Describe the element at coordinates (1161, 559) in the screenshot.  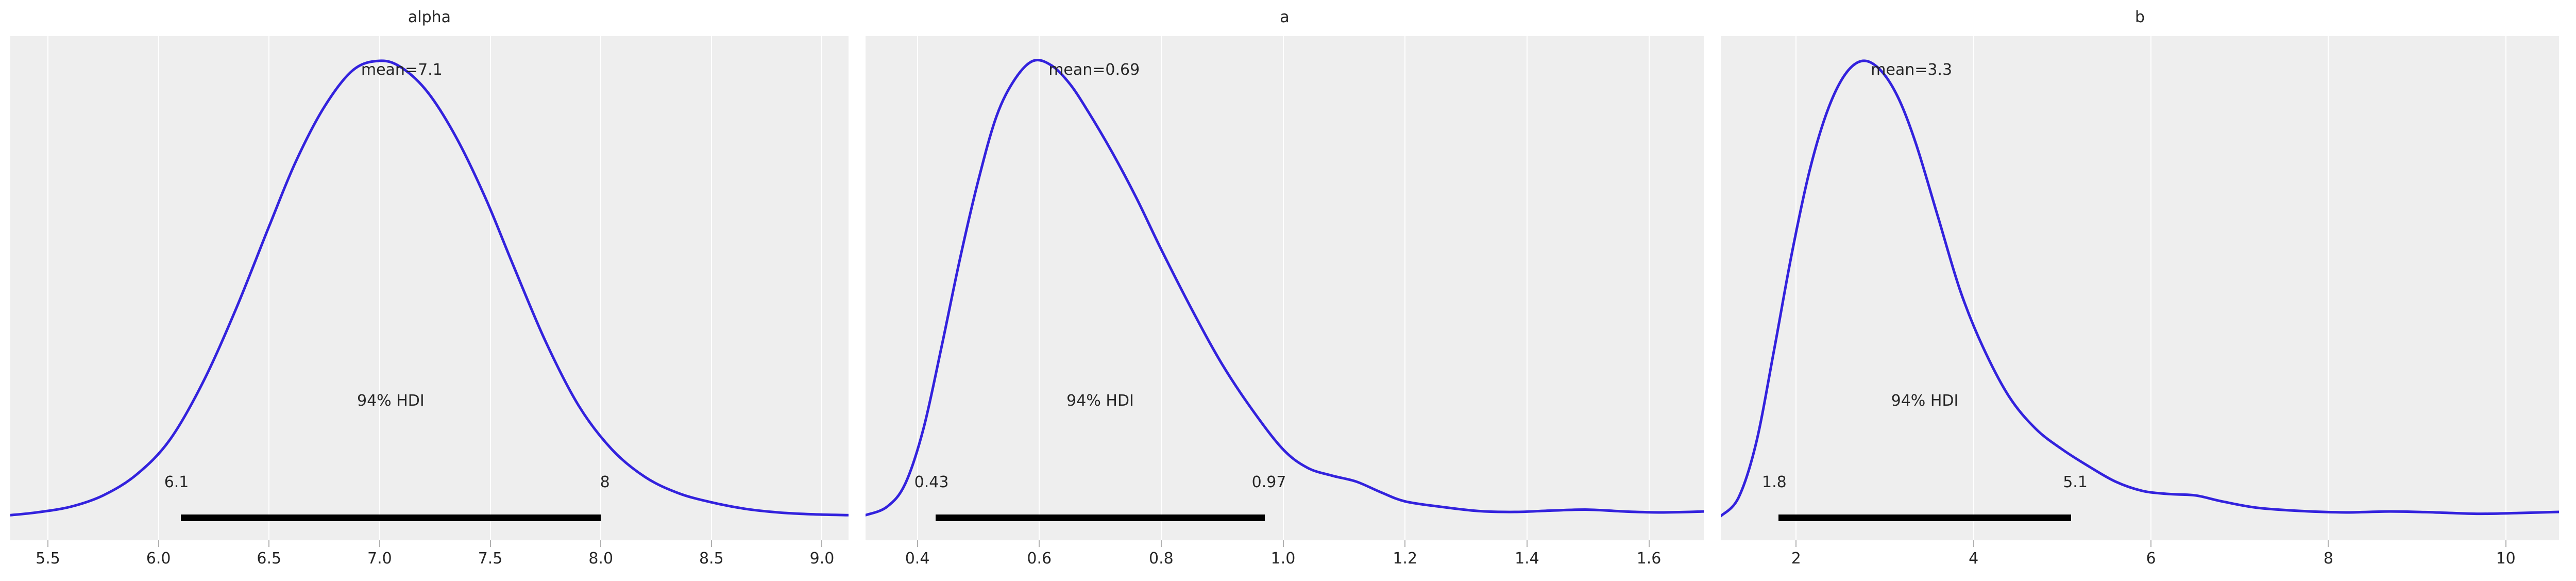
I see `x-tick-label: 0.8` at that location.